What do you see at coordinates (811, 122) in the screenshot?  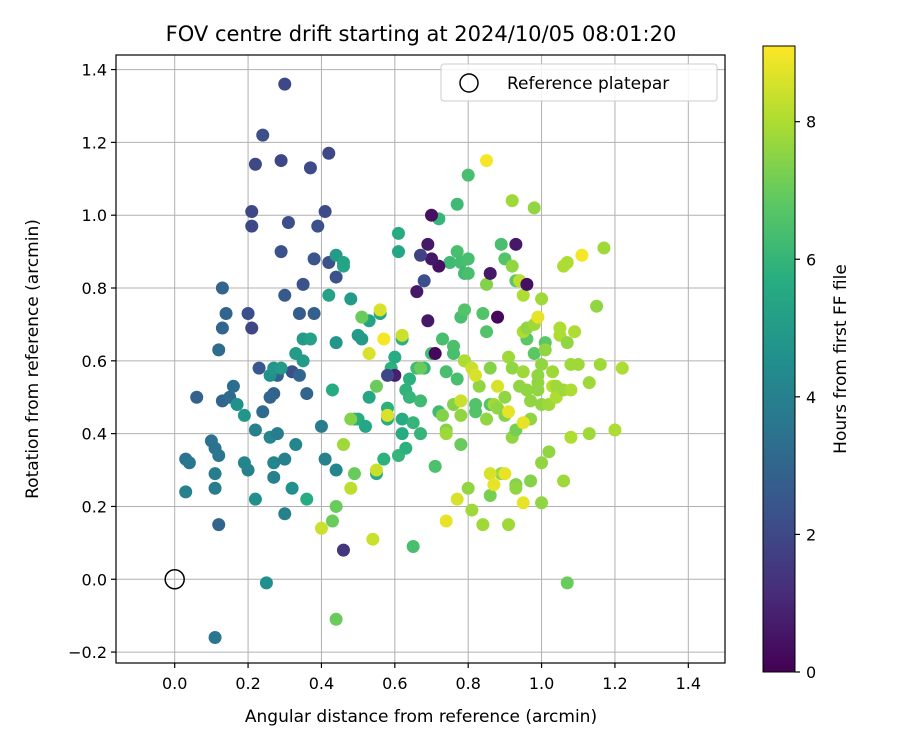 I see `colorbar-tick-label: 8` at bounding box center [811, 122].